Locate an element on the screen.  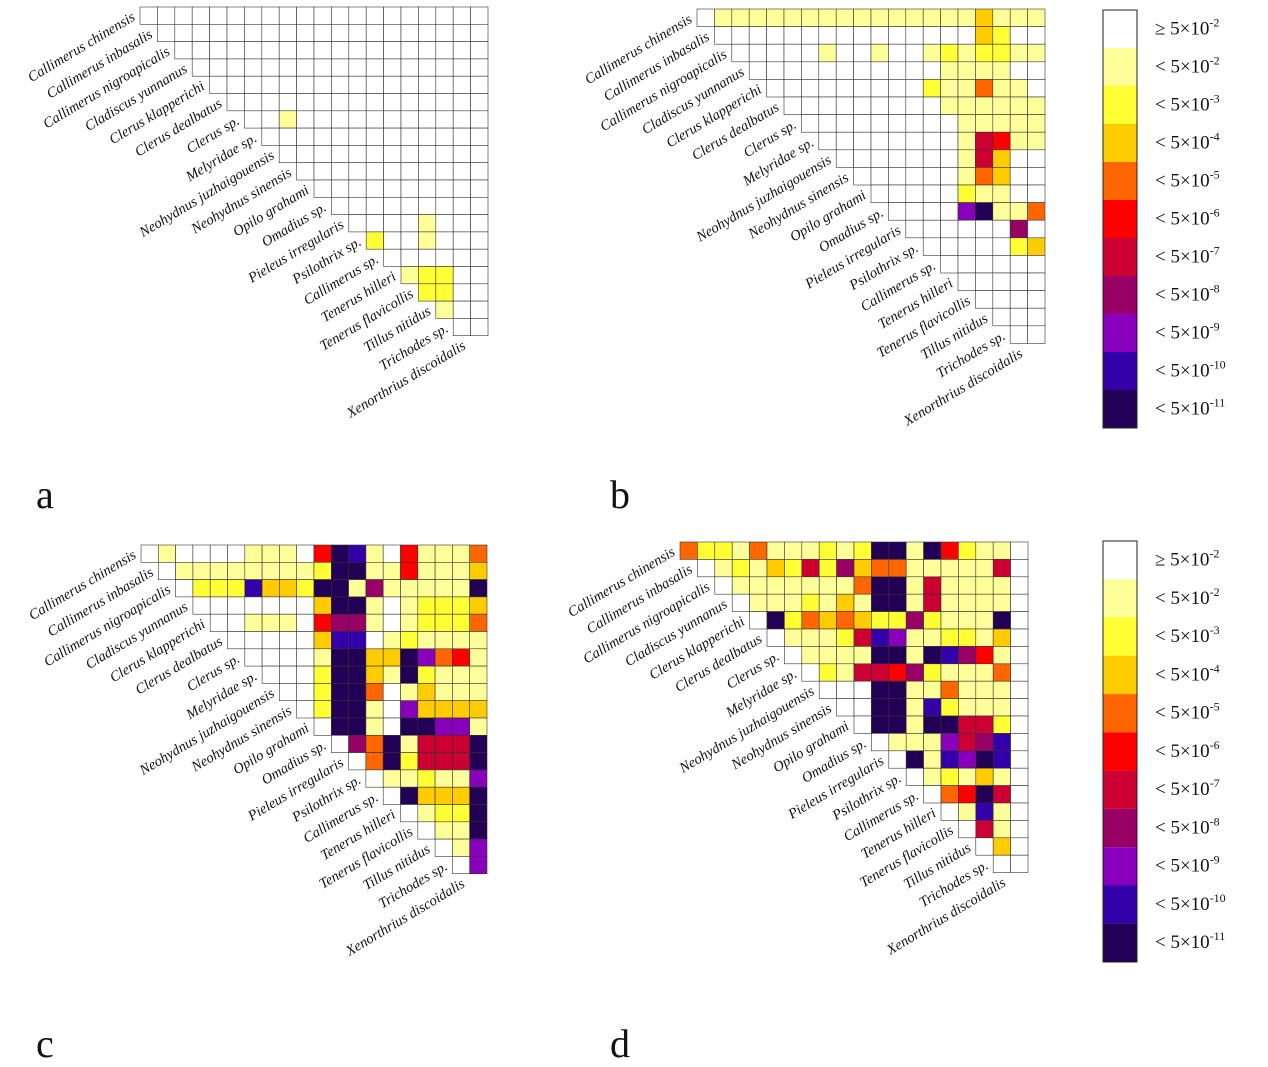
legend-exponent: -8 is located at coordinates (1215, 288).